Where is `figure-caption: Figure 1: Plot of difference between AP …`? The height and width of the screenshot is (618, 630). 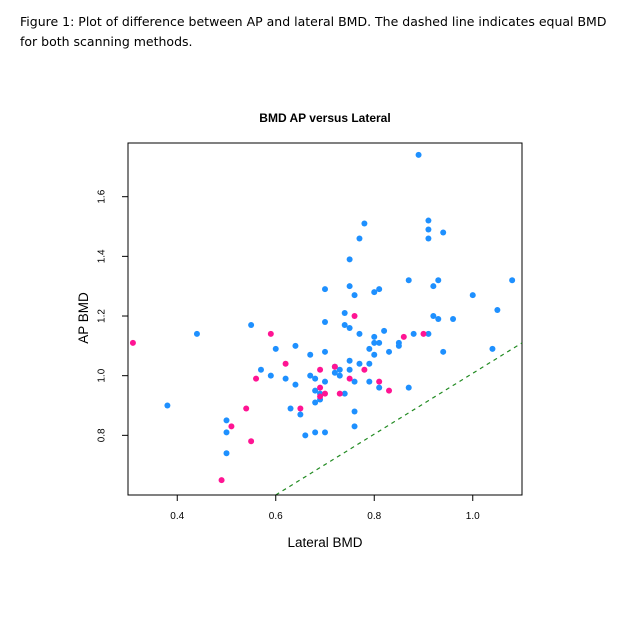
figure-caption: Figure 1: Plot of difference between AP … is located at coordinates (313, 31).